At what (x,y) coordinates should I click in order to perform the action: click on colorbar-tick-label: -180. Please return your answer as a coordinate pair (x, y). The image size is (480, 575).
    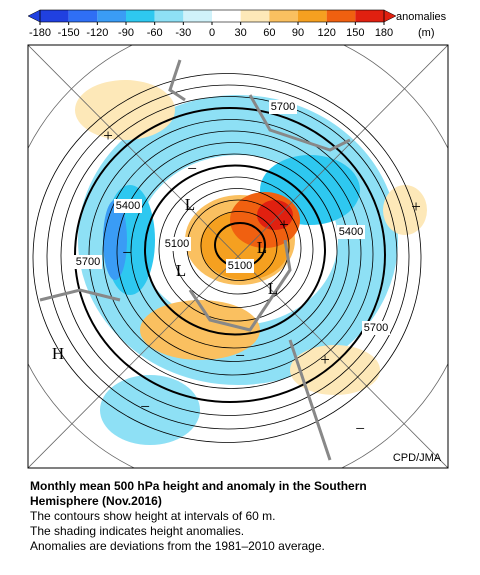
    Looking at the image, I should click on (40, 33).